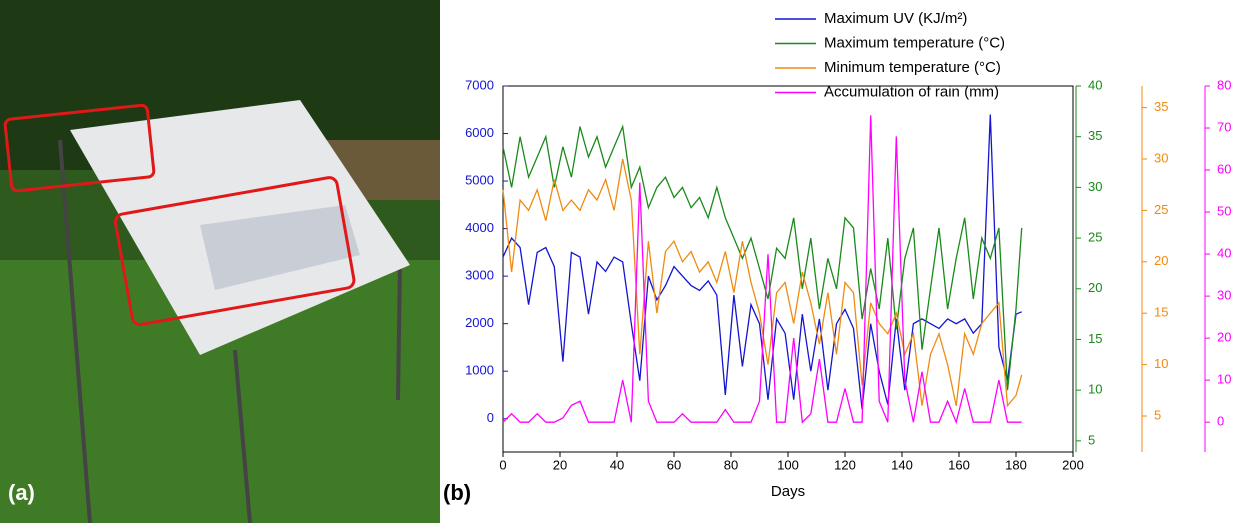 The height and width of the screenshot is (528, 1240). I want to click on x-tick-label: 60, so click(674, 464).